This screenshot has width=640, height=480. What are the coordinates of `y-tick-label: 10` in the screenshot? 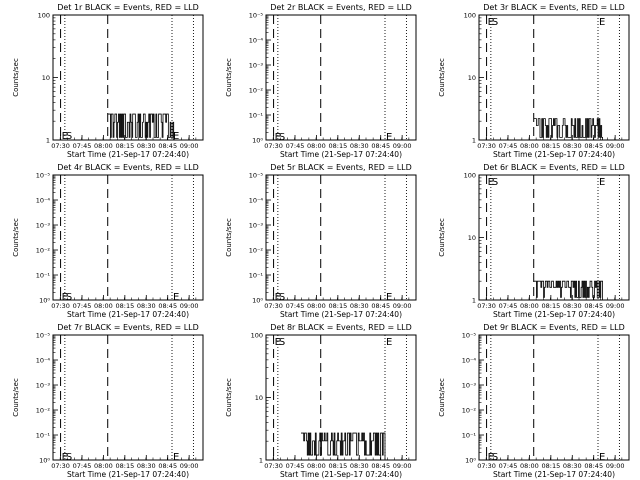 It's located at (46, 78).